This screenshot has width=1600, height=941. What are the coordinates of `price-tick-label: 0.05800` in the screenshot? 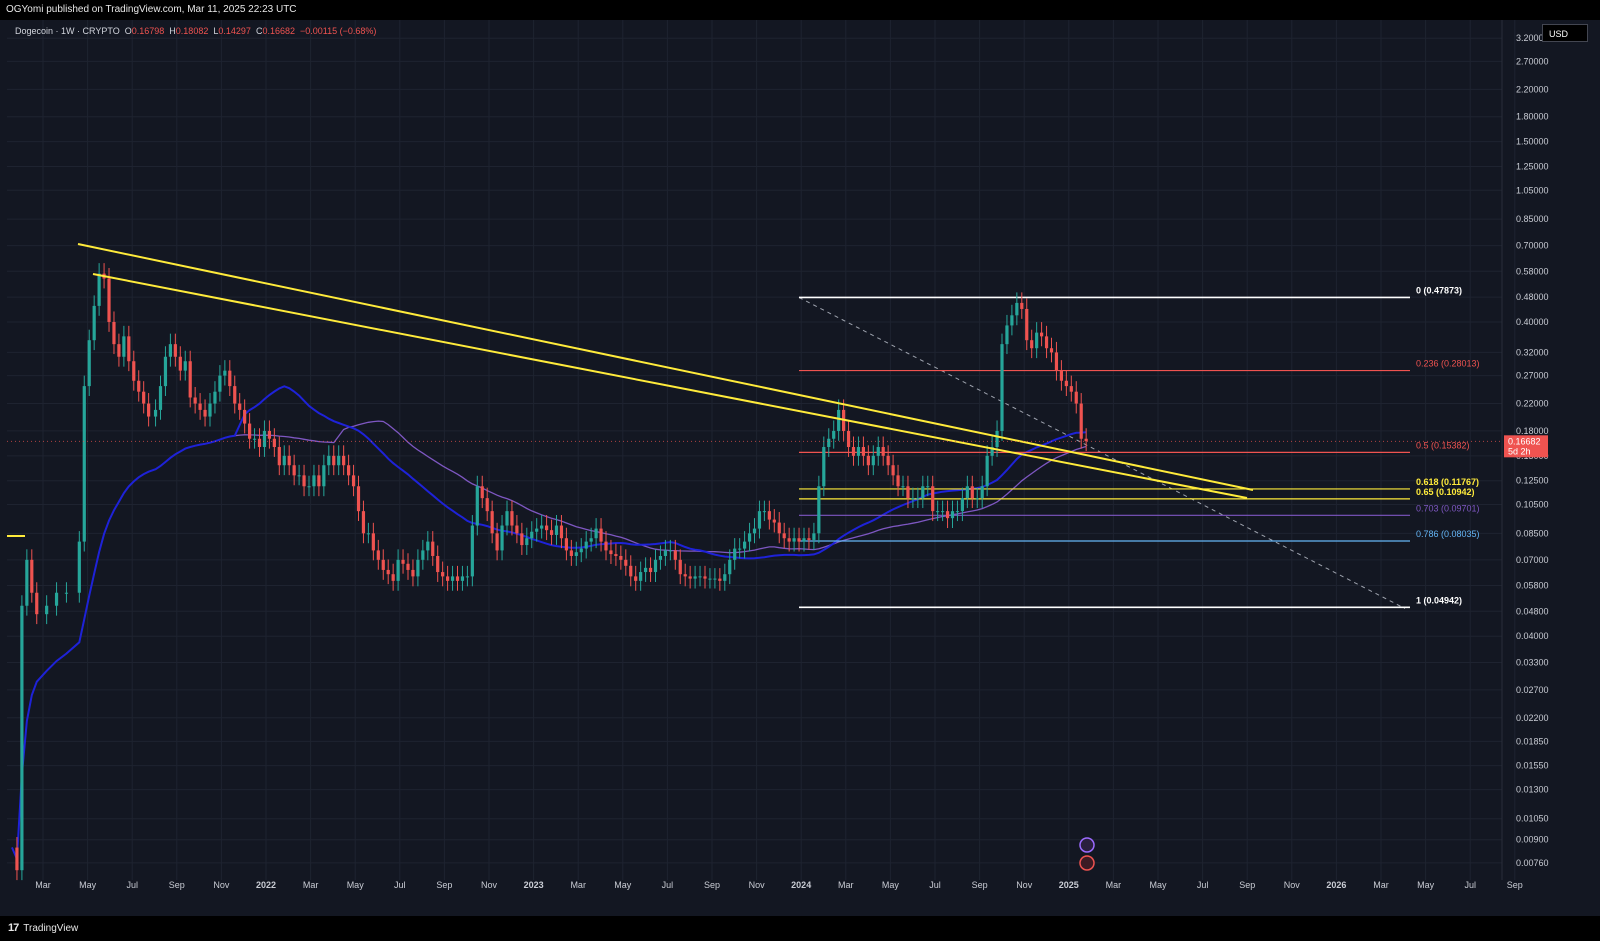 It's located at (1532, 585).